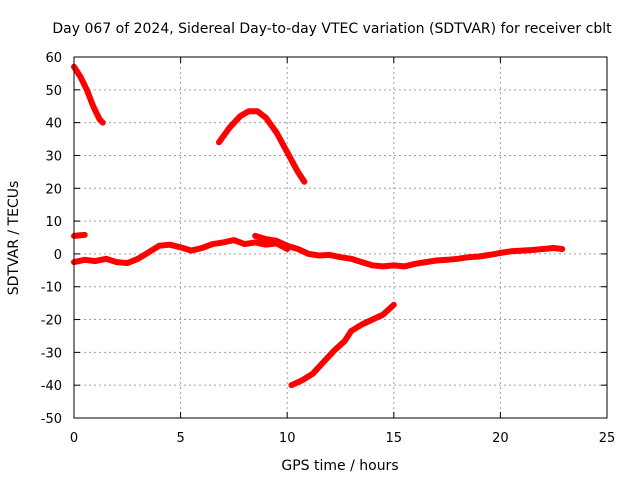  Describe the element at coordinates (51, 239) in the screenshot. I see `y-tick-labels: -50 -40 -30 -20 -10 0 10 20 30 40 50 60` at that location.